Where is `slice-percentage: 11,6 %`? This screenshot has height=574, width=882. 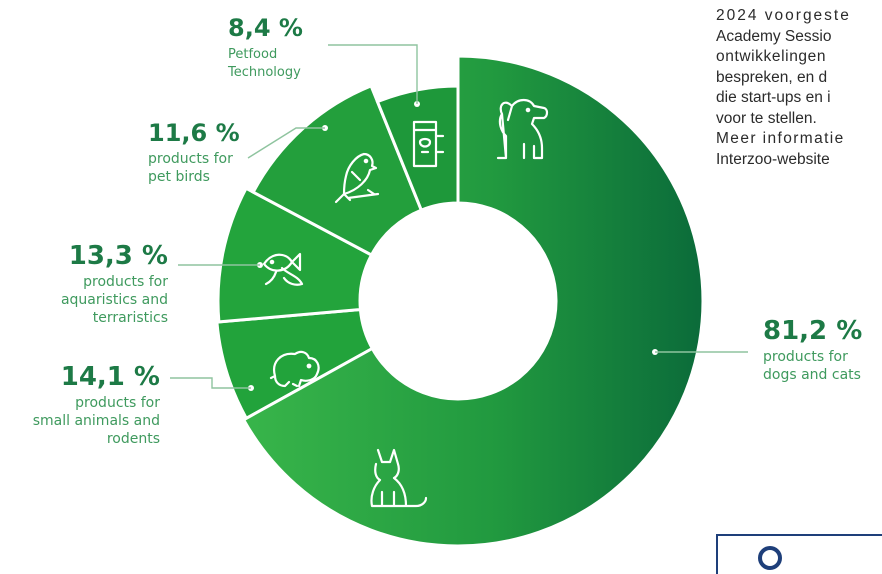 slice-percentage: 11,6 % is located at coordinates (194, 133).